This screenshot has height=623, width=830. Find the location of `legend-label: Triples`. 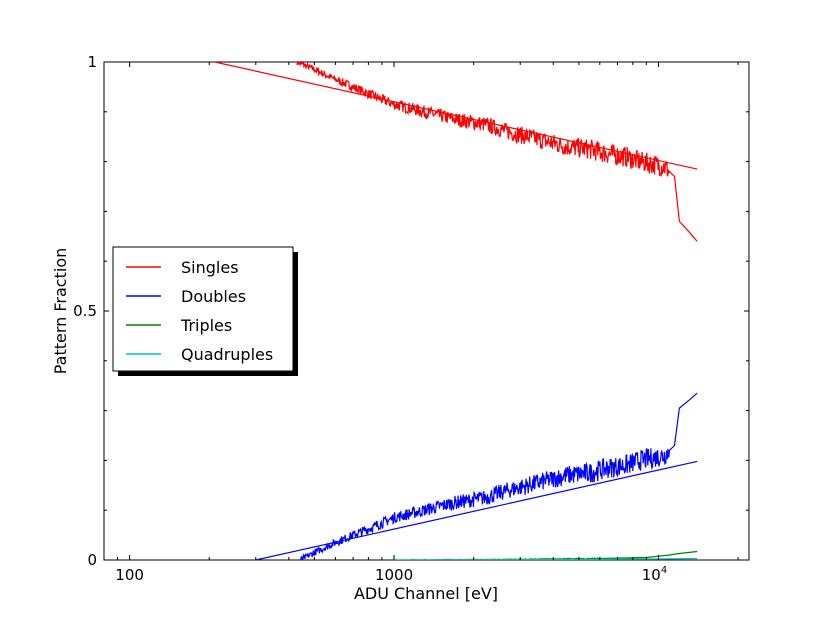

legend-label: Triples is located at coordinates (206, 325).